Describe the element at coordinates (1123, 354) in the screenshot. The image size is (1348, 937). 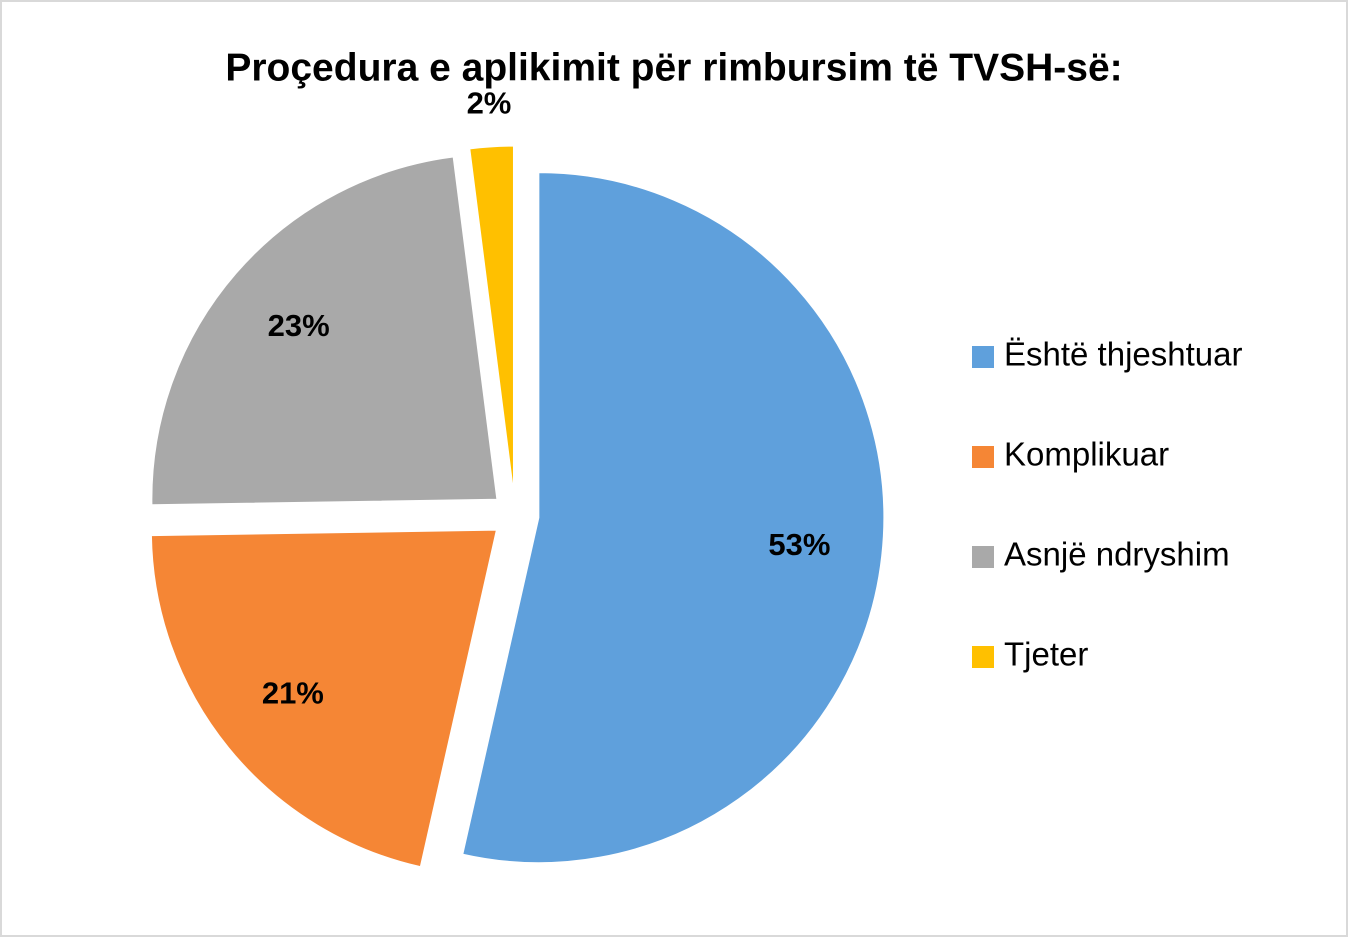
I see `legend-label: Është thjeshtuar` at that location.